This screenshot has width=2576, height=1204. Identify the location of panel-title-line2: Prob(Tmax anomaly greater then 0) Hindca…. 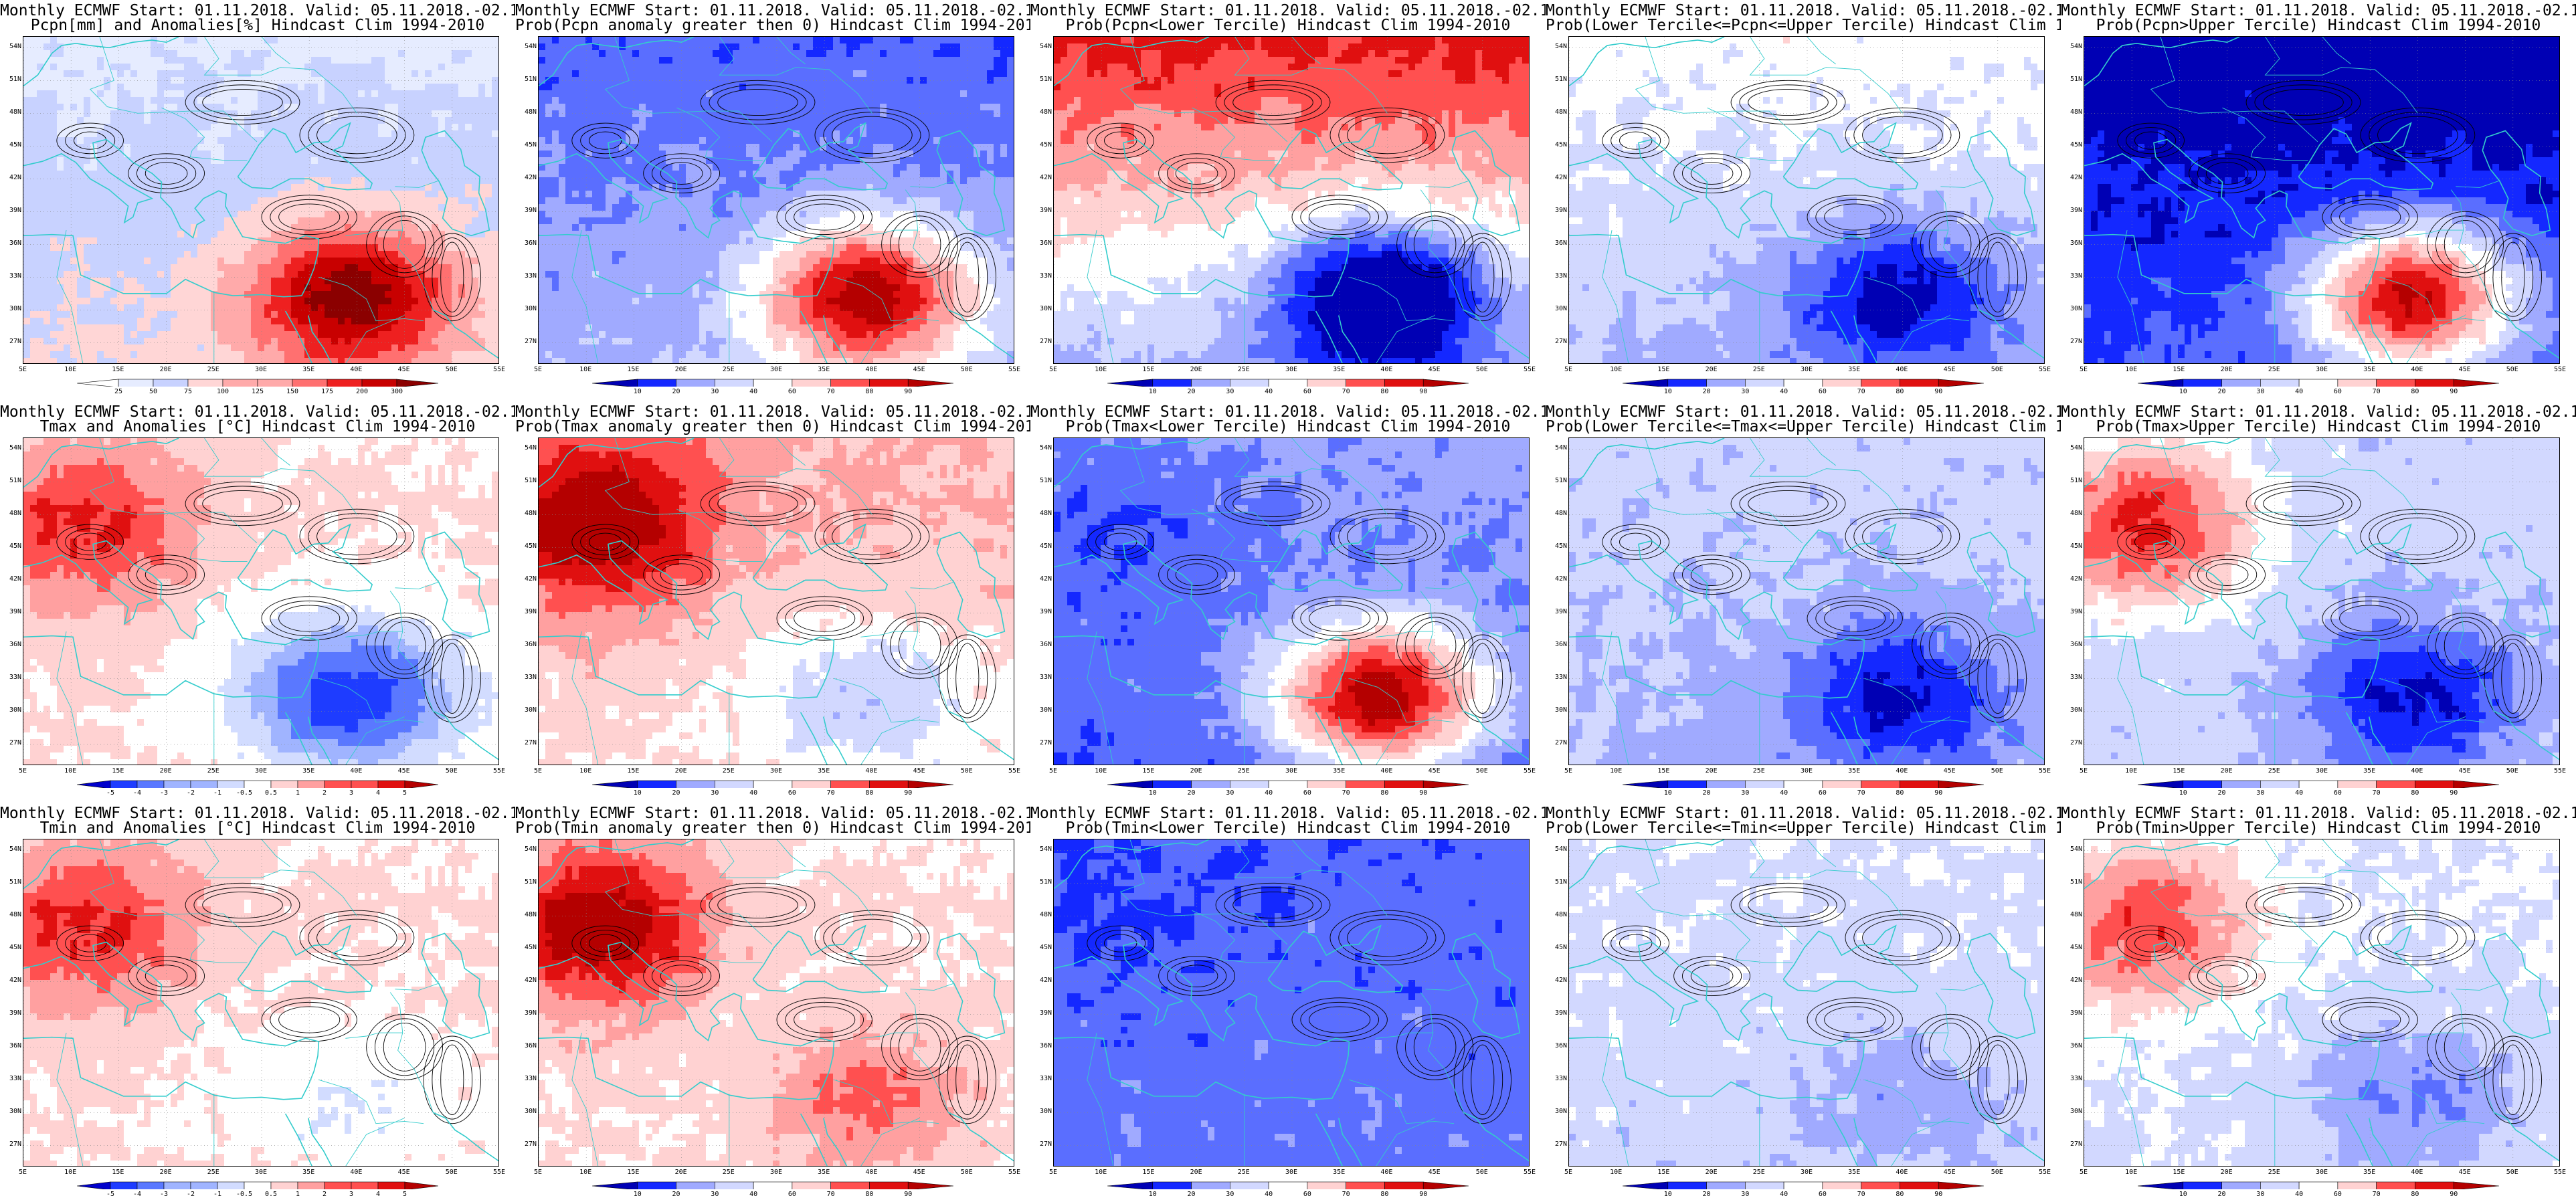
(773, 427).